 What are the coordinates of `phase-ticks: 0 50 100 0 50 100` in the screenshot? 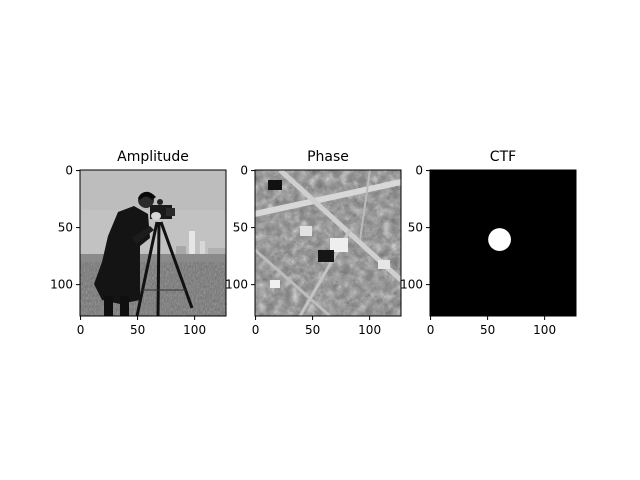 It's located at (303, 250).